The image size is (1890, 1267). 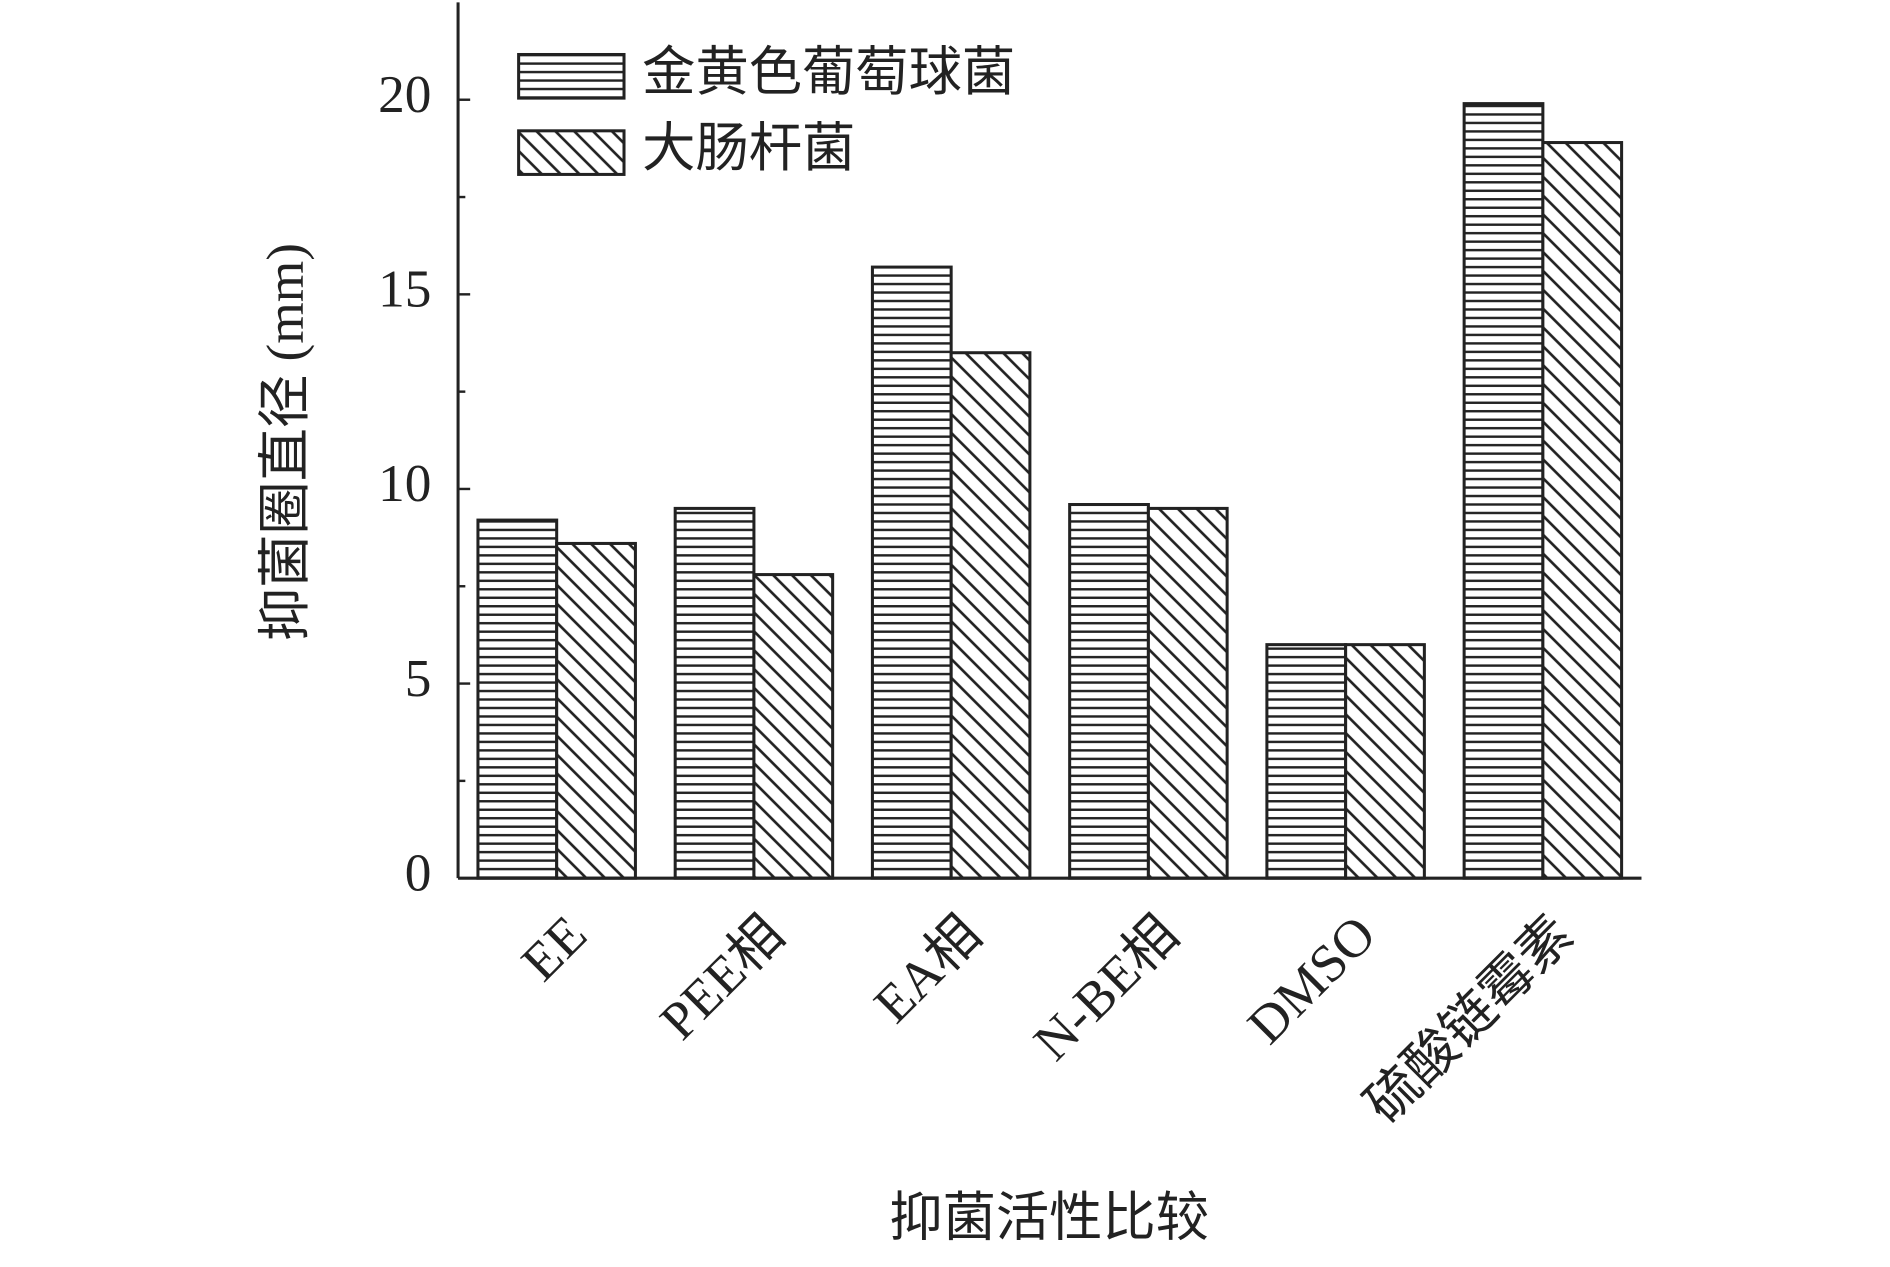 I want to click on x-tick-label: EE, so click(x=554, y=948).